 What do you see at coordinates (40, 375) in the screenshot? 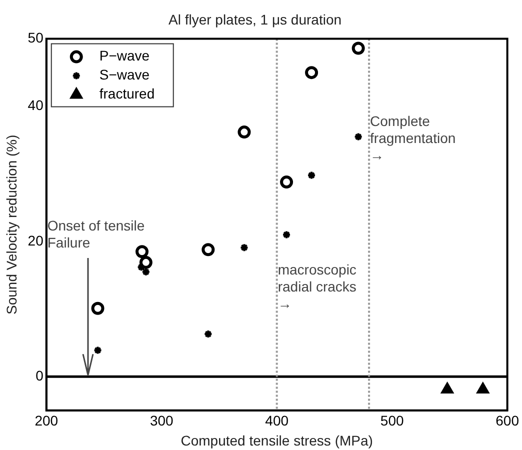
I see `y-tick-label: 0` at bounding box center [40, 375].